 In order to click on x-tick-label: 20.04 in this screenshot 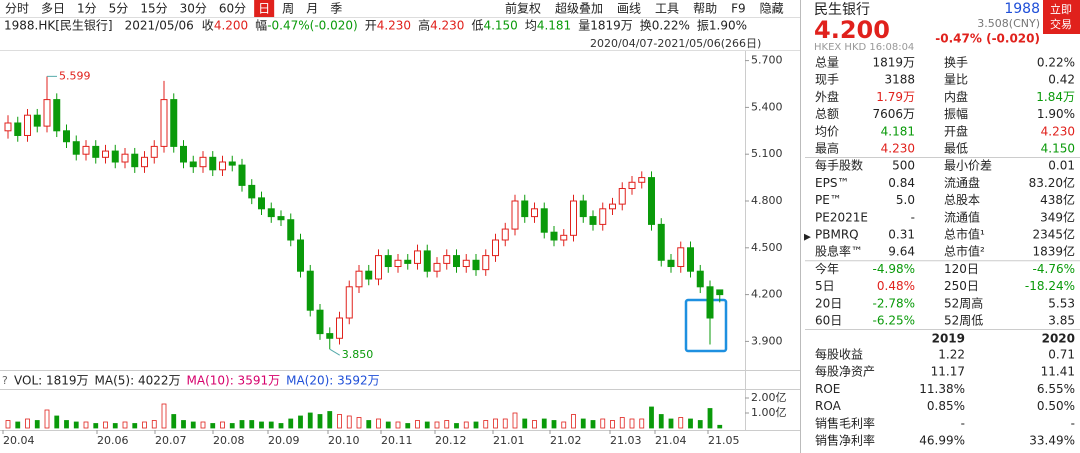, I will do `click(19, 440)`.